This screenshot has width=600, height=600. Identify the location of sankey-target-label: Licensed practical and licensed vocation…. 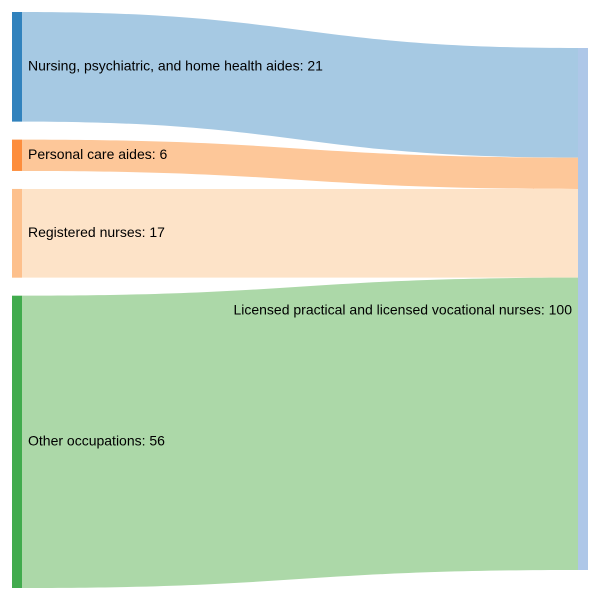
(402, 310).